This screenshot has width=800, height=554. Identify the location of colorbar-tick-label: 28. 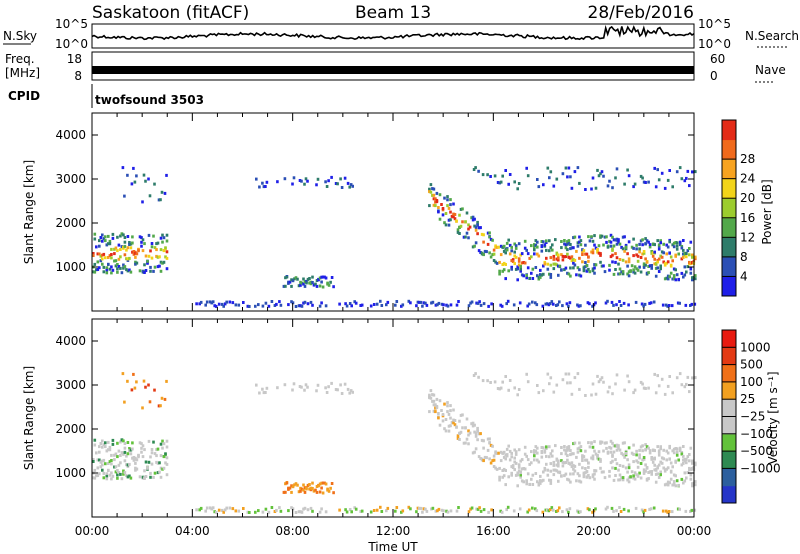
(747, 159).